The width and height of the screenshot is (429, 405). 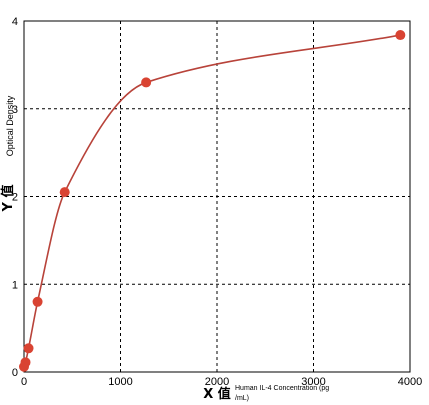 What do you see at coordinates (10, 125) in the screenshot?
I see `y-axis-title: Optical Density` at bounding box center [10, 125].